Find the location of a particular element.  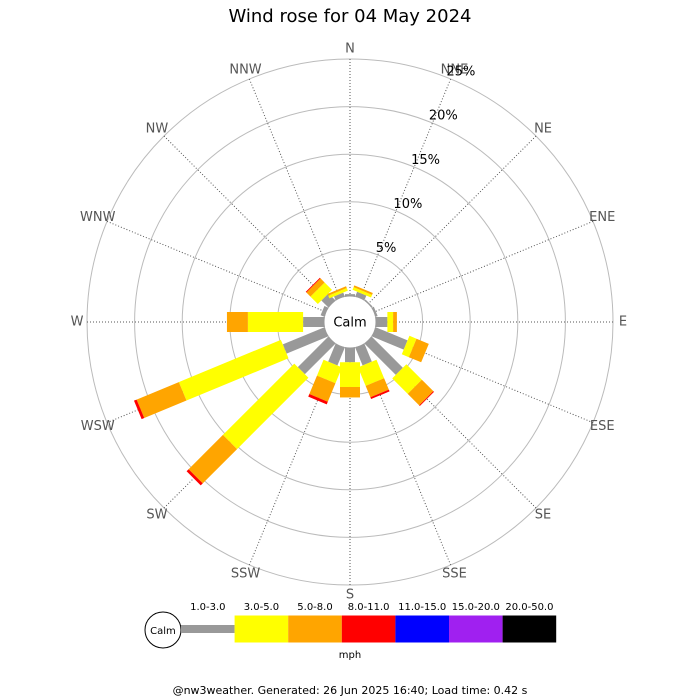

legend-label: 5.0-8.0 is located at coordinates (314, 607).